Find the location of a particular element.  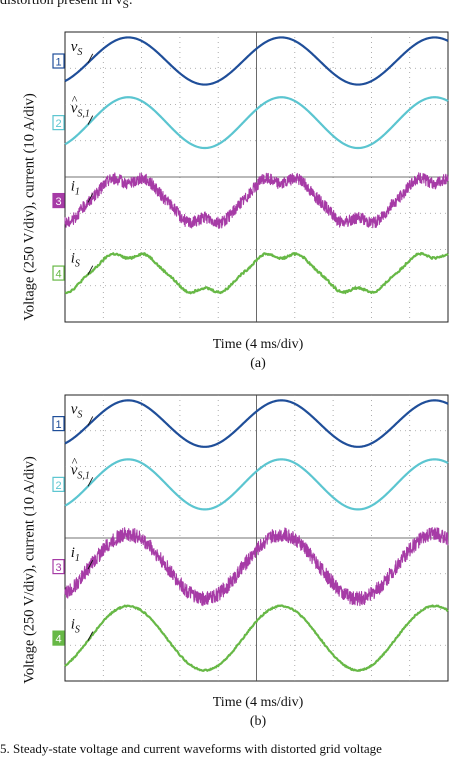

caption-top-end: . is located at coordinates (130, 4).